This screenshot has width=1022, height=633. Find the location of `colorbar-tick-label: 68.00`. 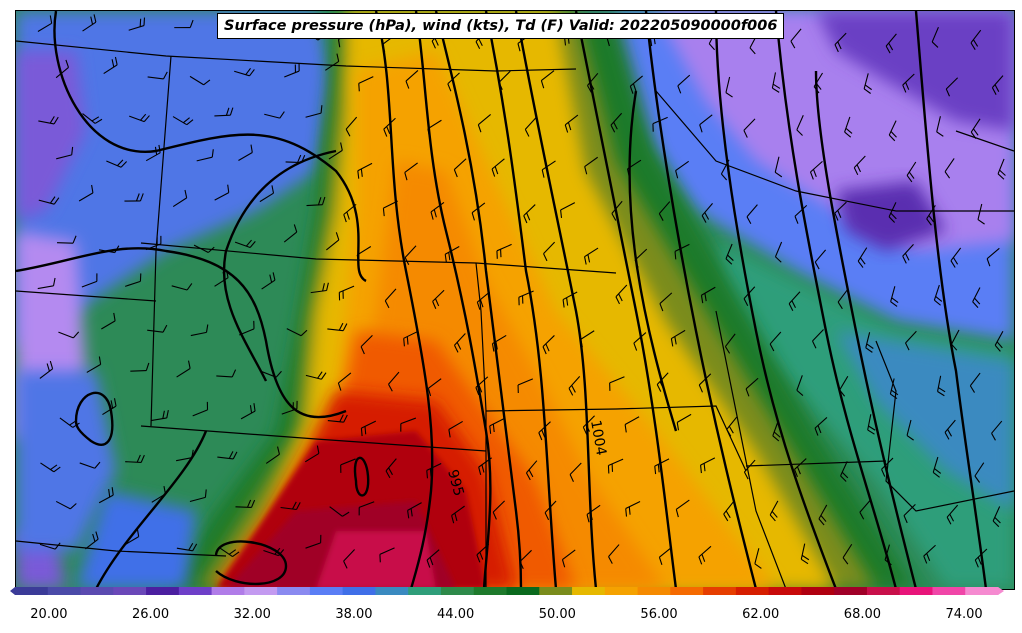

colorbar-tick-label: 68.00 is located at coordinates (862, 614).